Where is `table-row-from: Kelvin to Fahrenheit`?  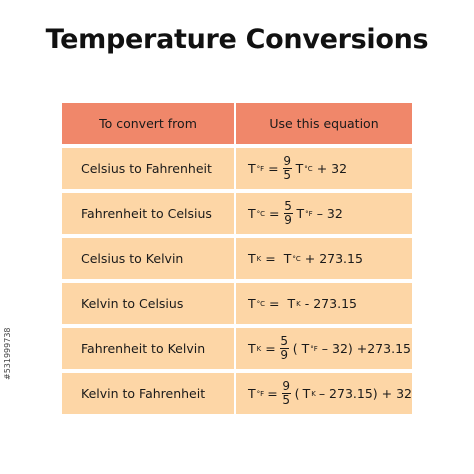
table-row-from: Kelvin to Fahrenheit is located at coordinates (149, 393).